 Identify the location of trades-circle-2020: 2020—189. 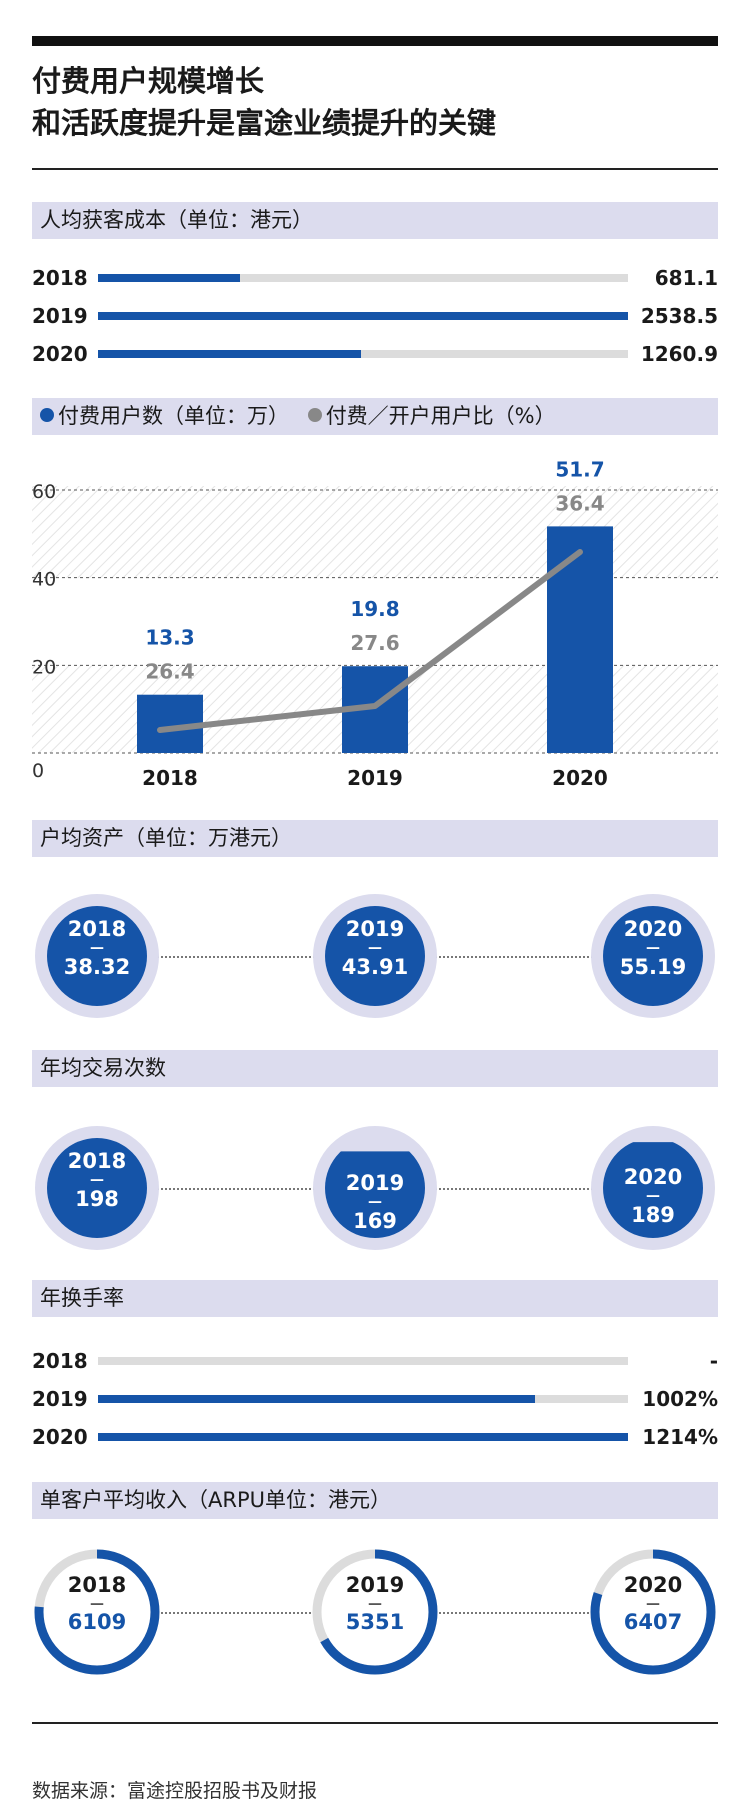
(653, 1188).